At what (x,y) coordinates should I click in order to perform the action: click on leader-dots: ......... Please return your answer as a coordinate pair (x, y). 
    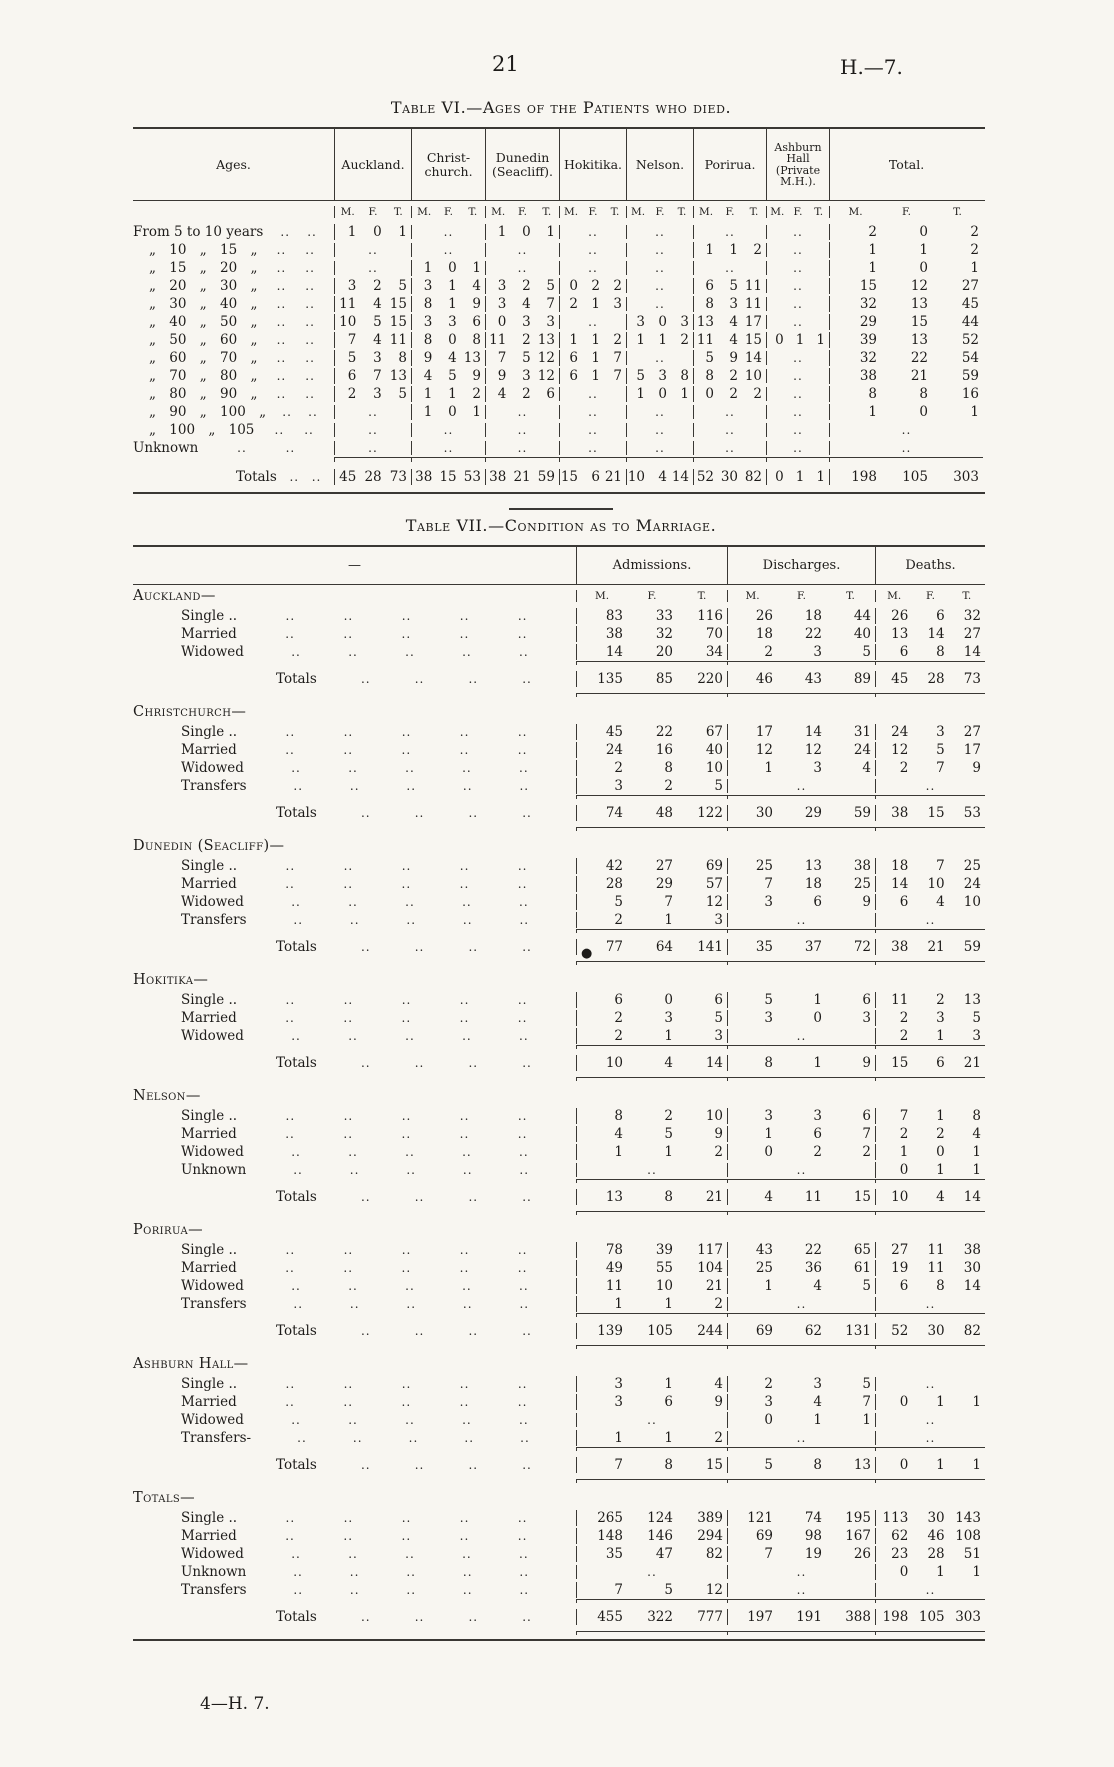
    Looking at the image, I should click on (446, 1063).